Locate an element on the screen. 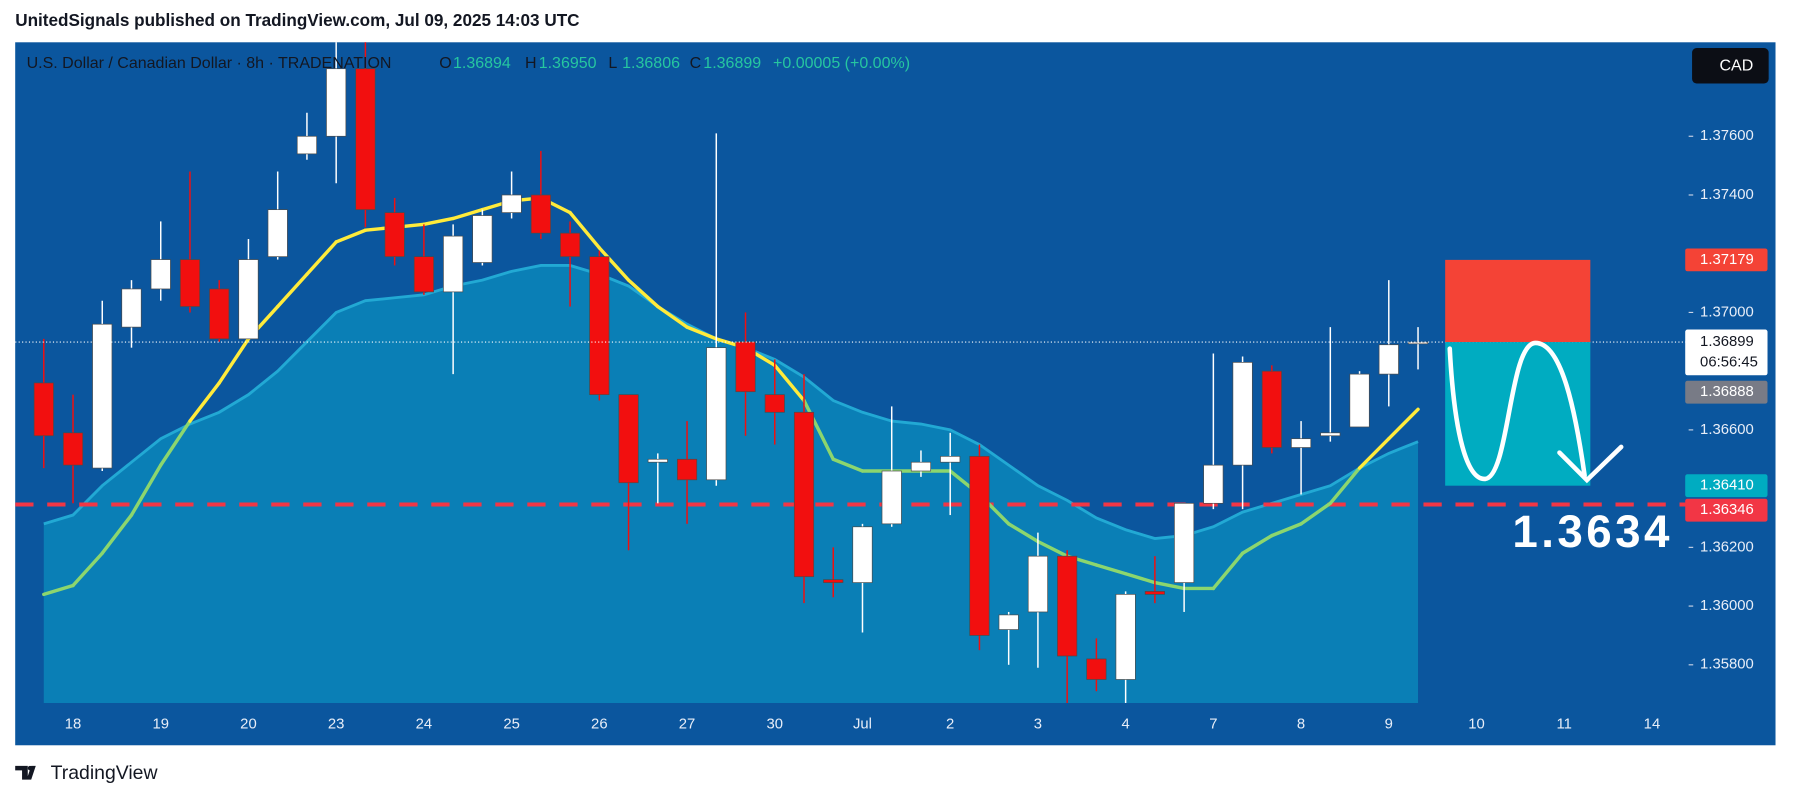 The height and width of the screenshot is (799, 1793). x-tick-label: 10 is located at coordinates (1476, 725).